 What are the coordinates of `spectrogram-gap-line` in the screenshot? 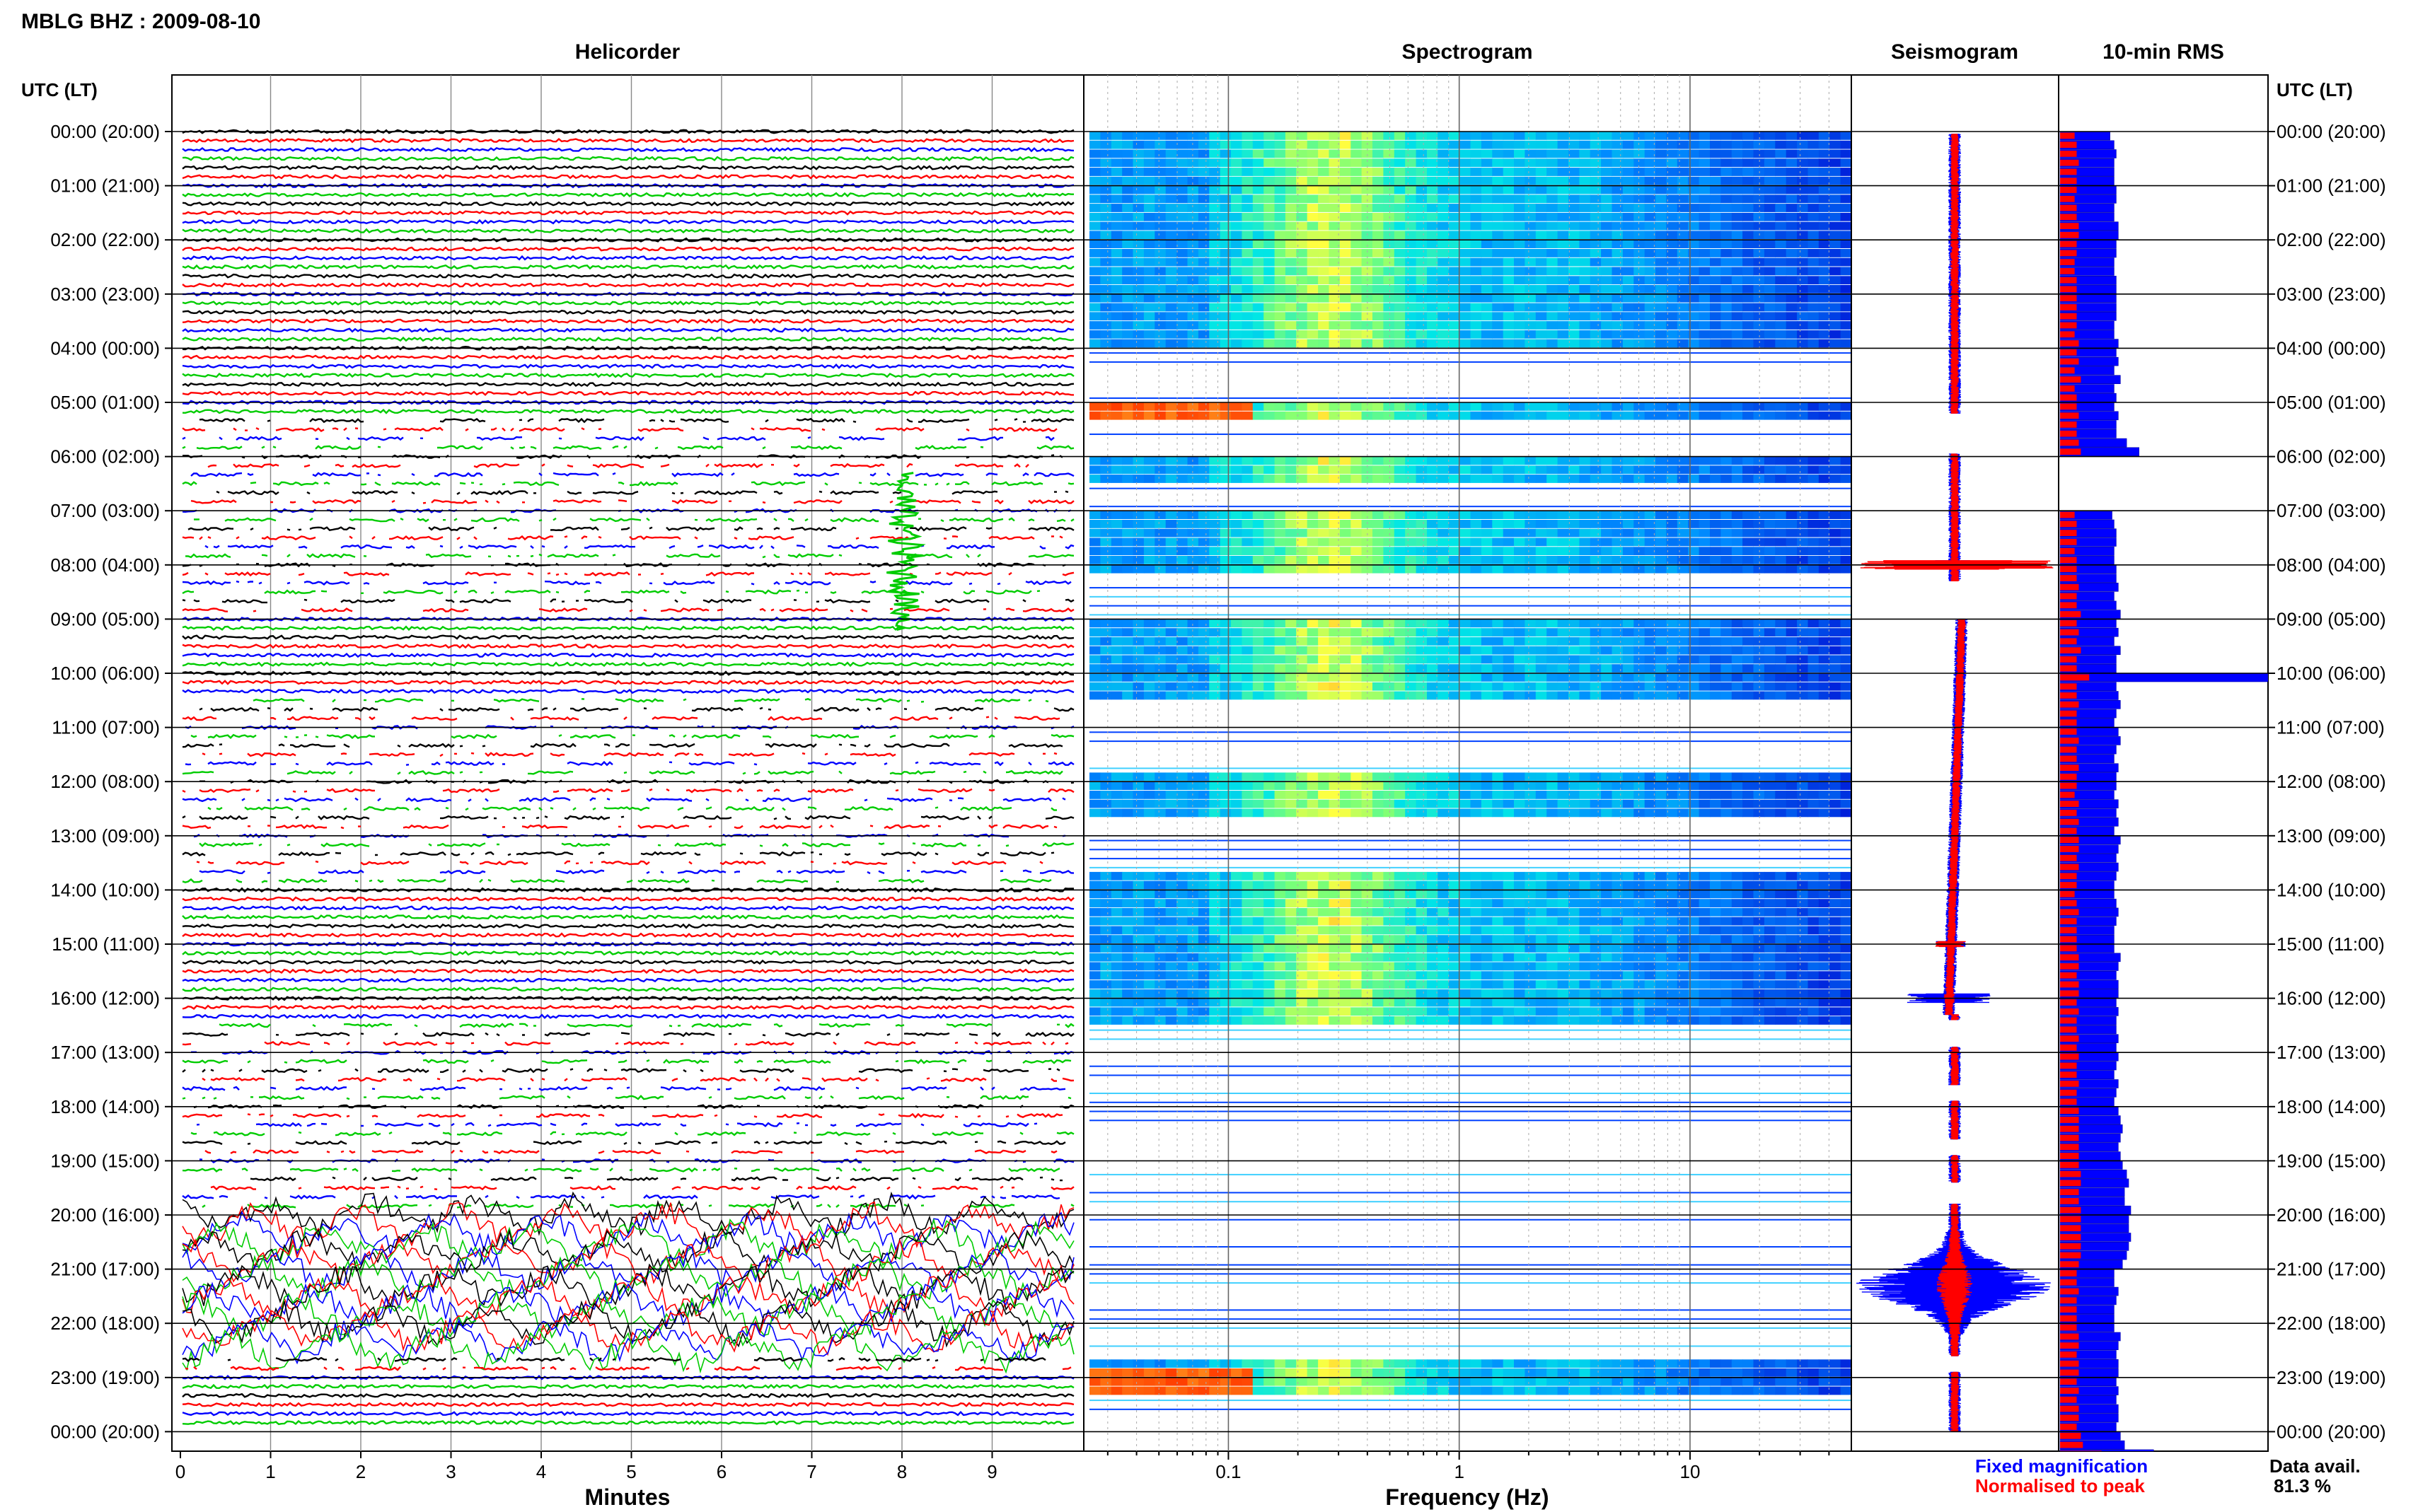 It's located at (1470, 840).